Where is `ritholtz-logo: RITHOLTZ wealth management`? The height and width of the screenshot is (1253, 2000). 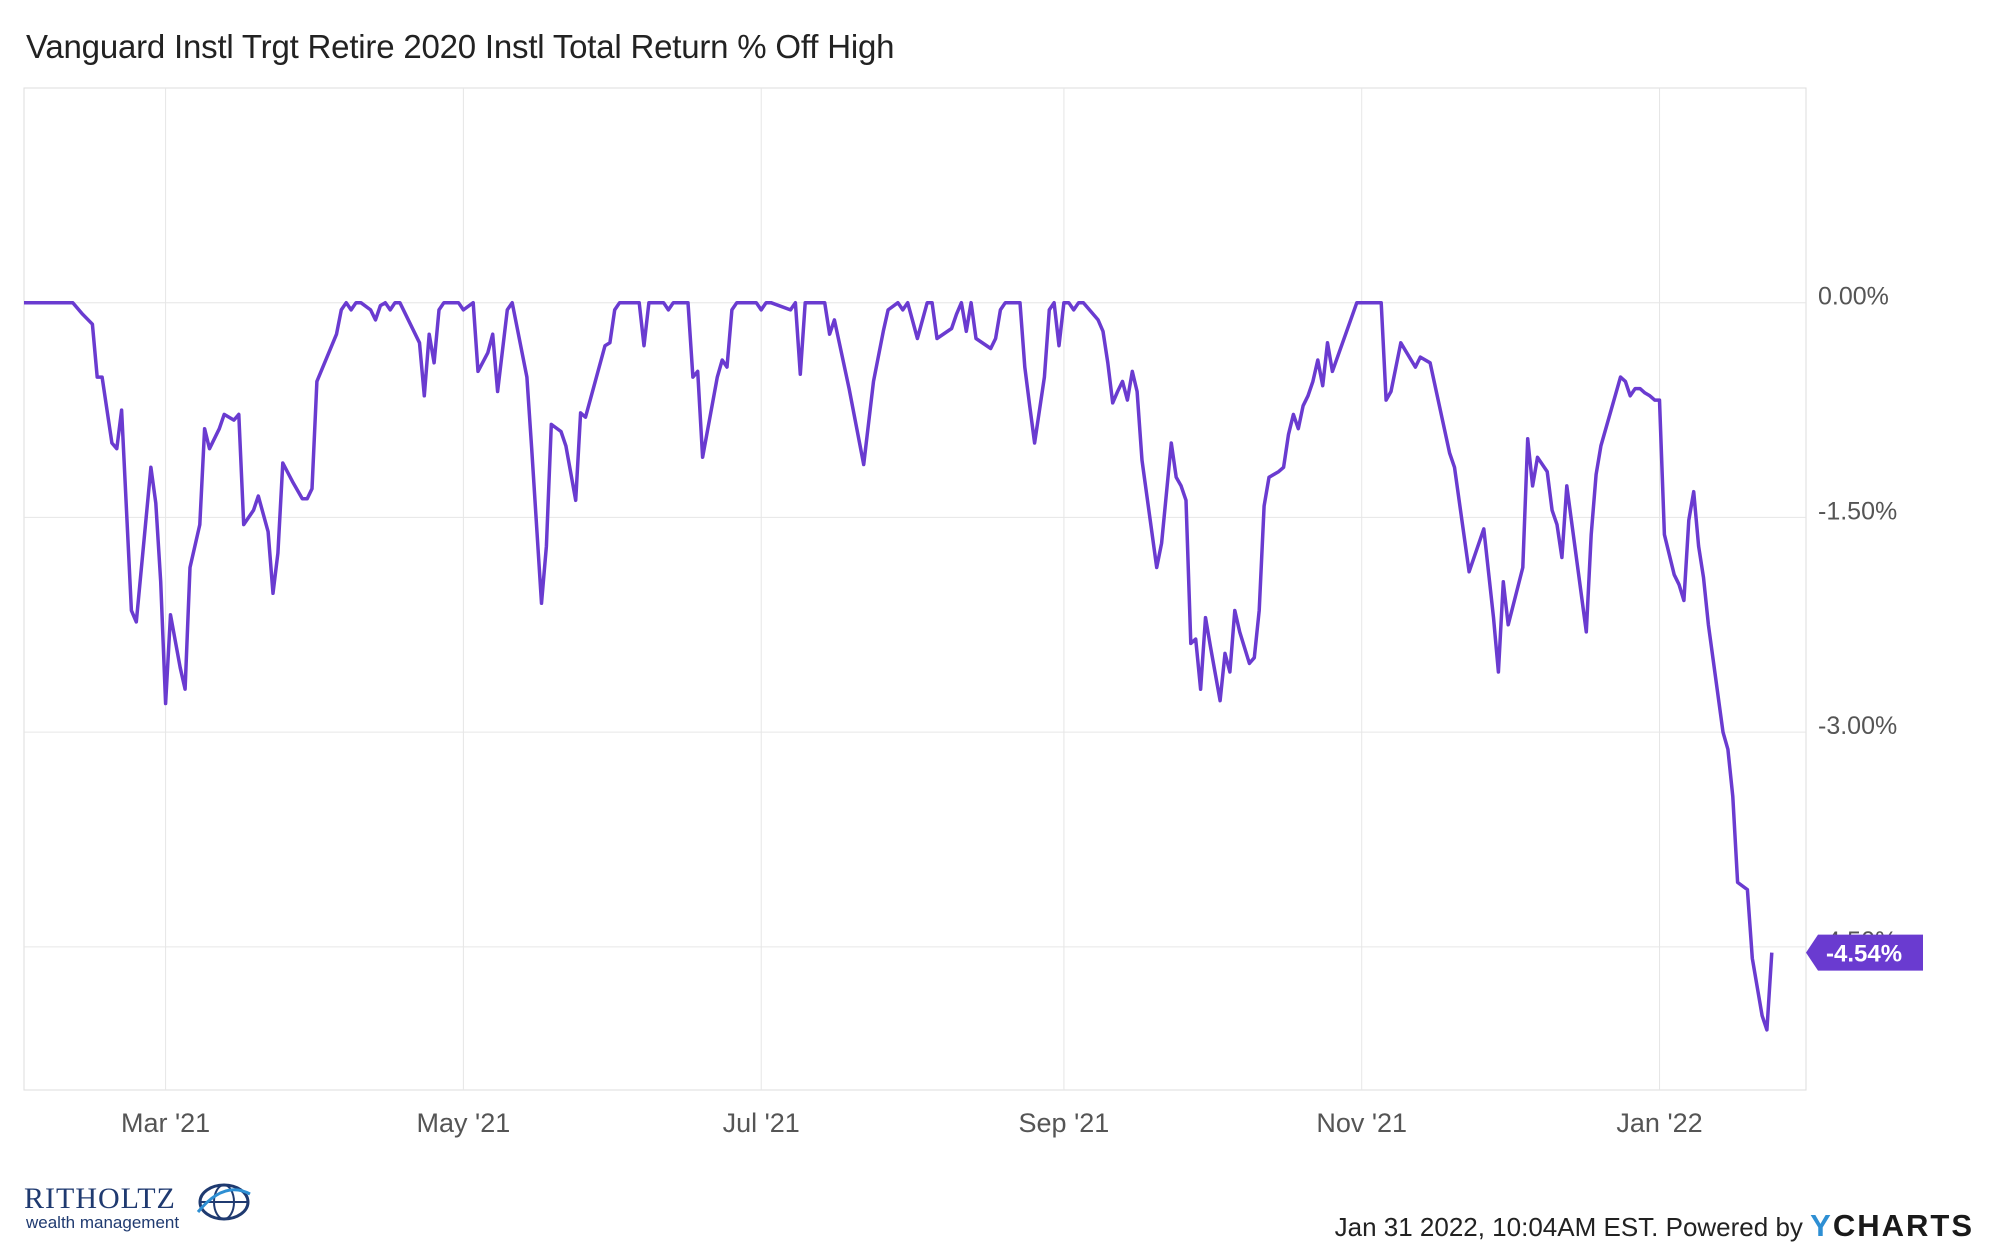 ritholtz-logo: RITHOLTZ wealth management is located at coordinates (144, 1210).